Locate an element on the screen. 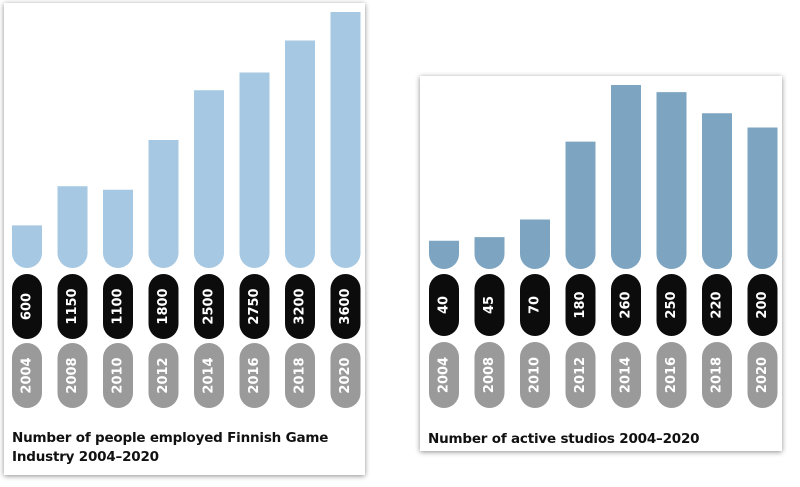 This screenshot has width=800, height=487. employees-bar-group-2012: 1800 2012 is located at coordinates (163, 274).